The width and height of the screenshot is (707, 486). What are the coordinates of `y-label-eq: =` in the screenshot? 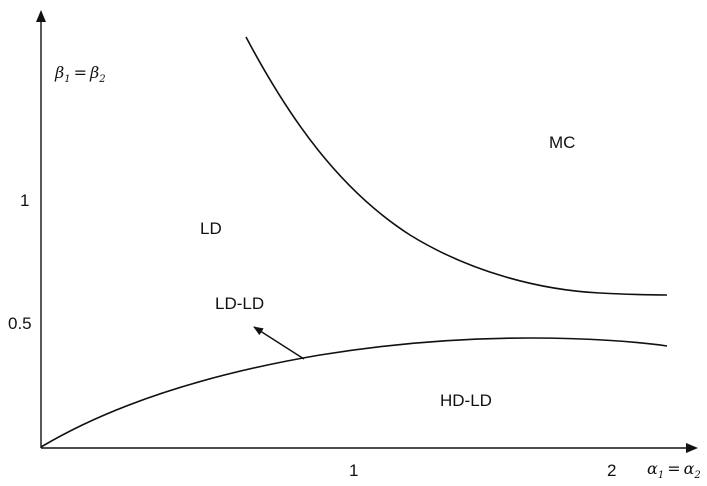 It's located at (80, 72).